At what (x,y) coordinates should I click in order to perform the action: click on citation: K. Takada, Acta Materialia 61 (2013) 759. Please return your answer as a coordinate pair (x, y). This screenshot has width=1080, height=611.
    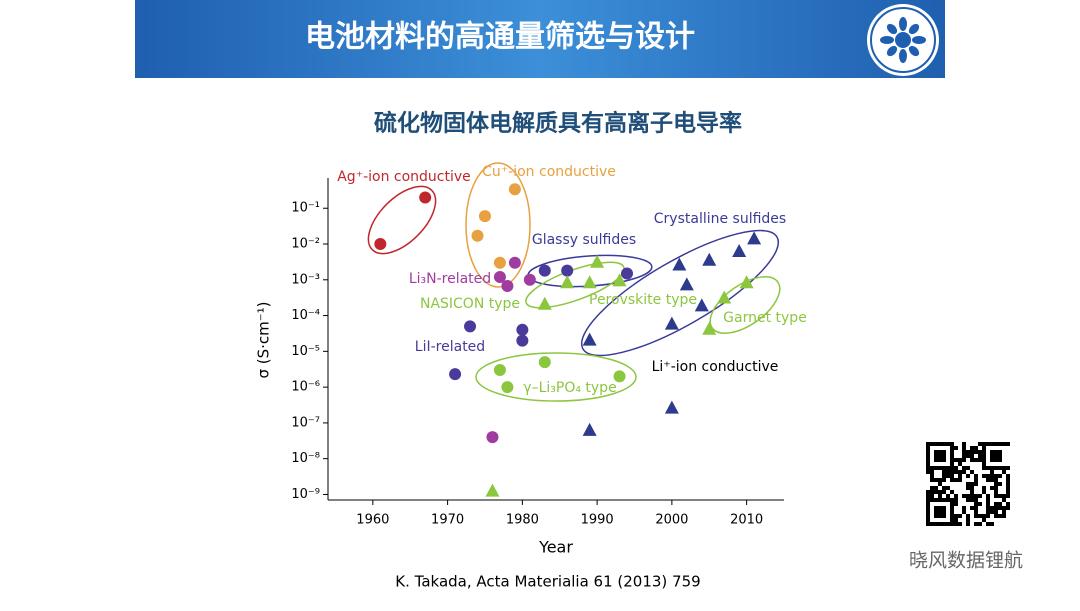
    Looking at the image, I should click on (547, 582).